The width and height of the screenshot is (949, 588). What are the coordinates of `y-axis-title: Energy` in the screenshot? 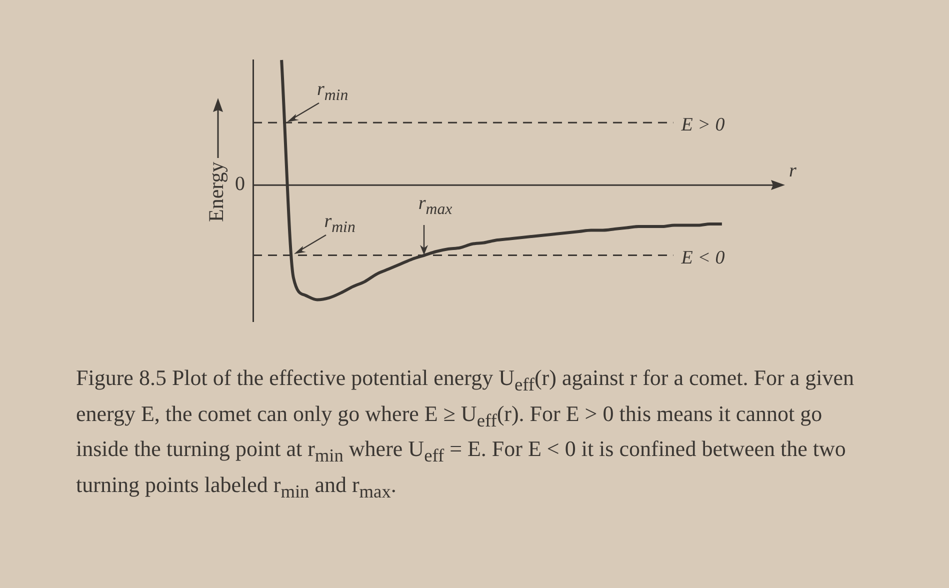 It's located at (216, 192).